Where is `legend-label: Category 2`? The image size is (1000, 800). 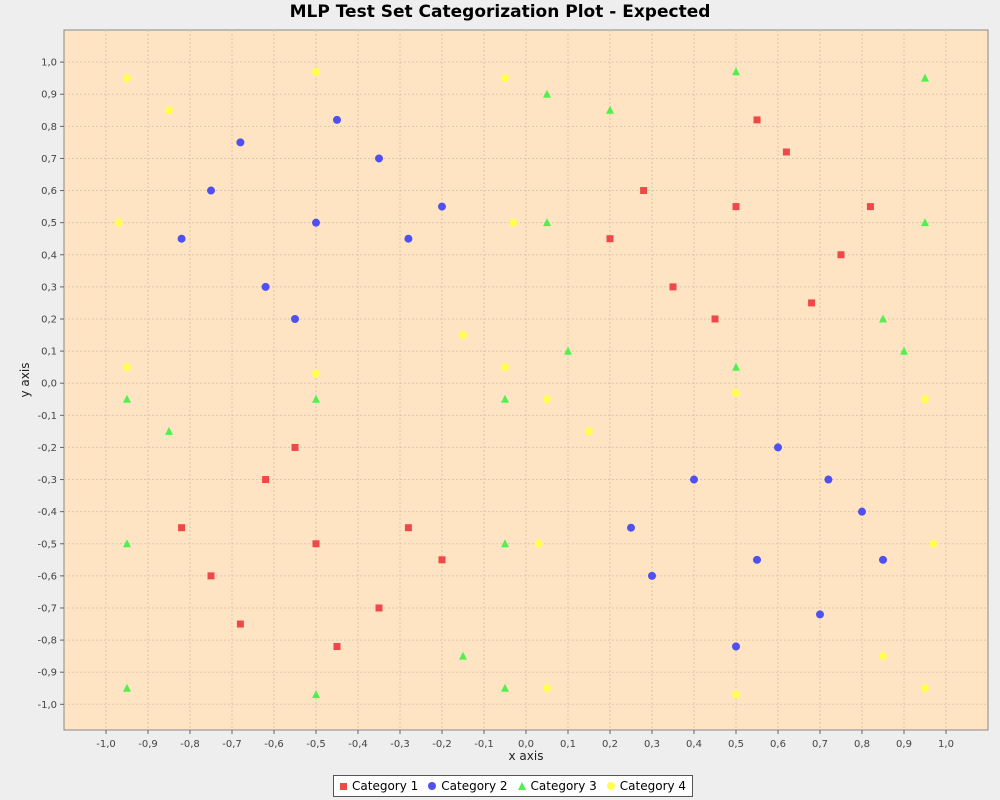 legend-label: Category 2 is located at coordinates (474, 786).